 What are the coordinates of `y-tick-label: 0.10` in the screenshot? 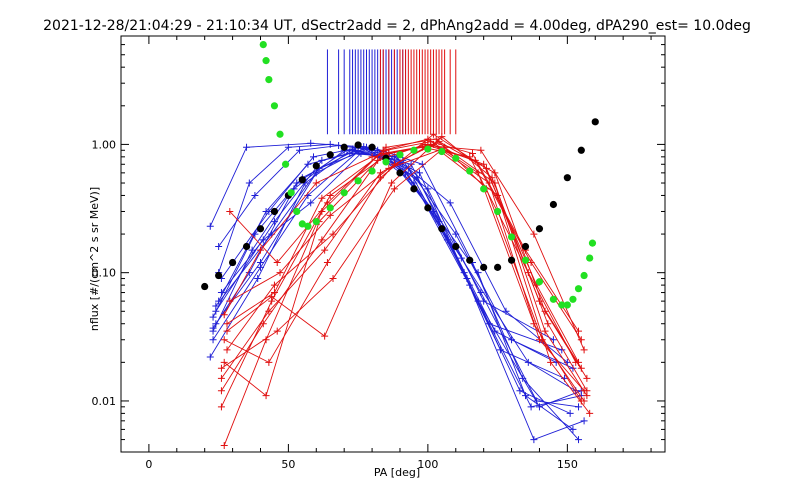 It's located at (104, 273).